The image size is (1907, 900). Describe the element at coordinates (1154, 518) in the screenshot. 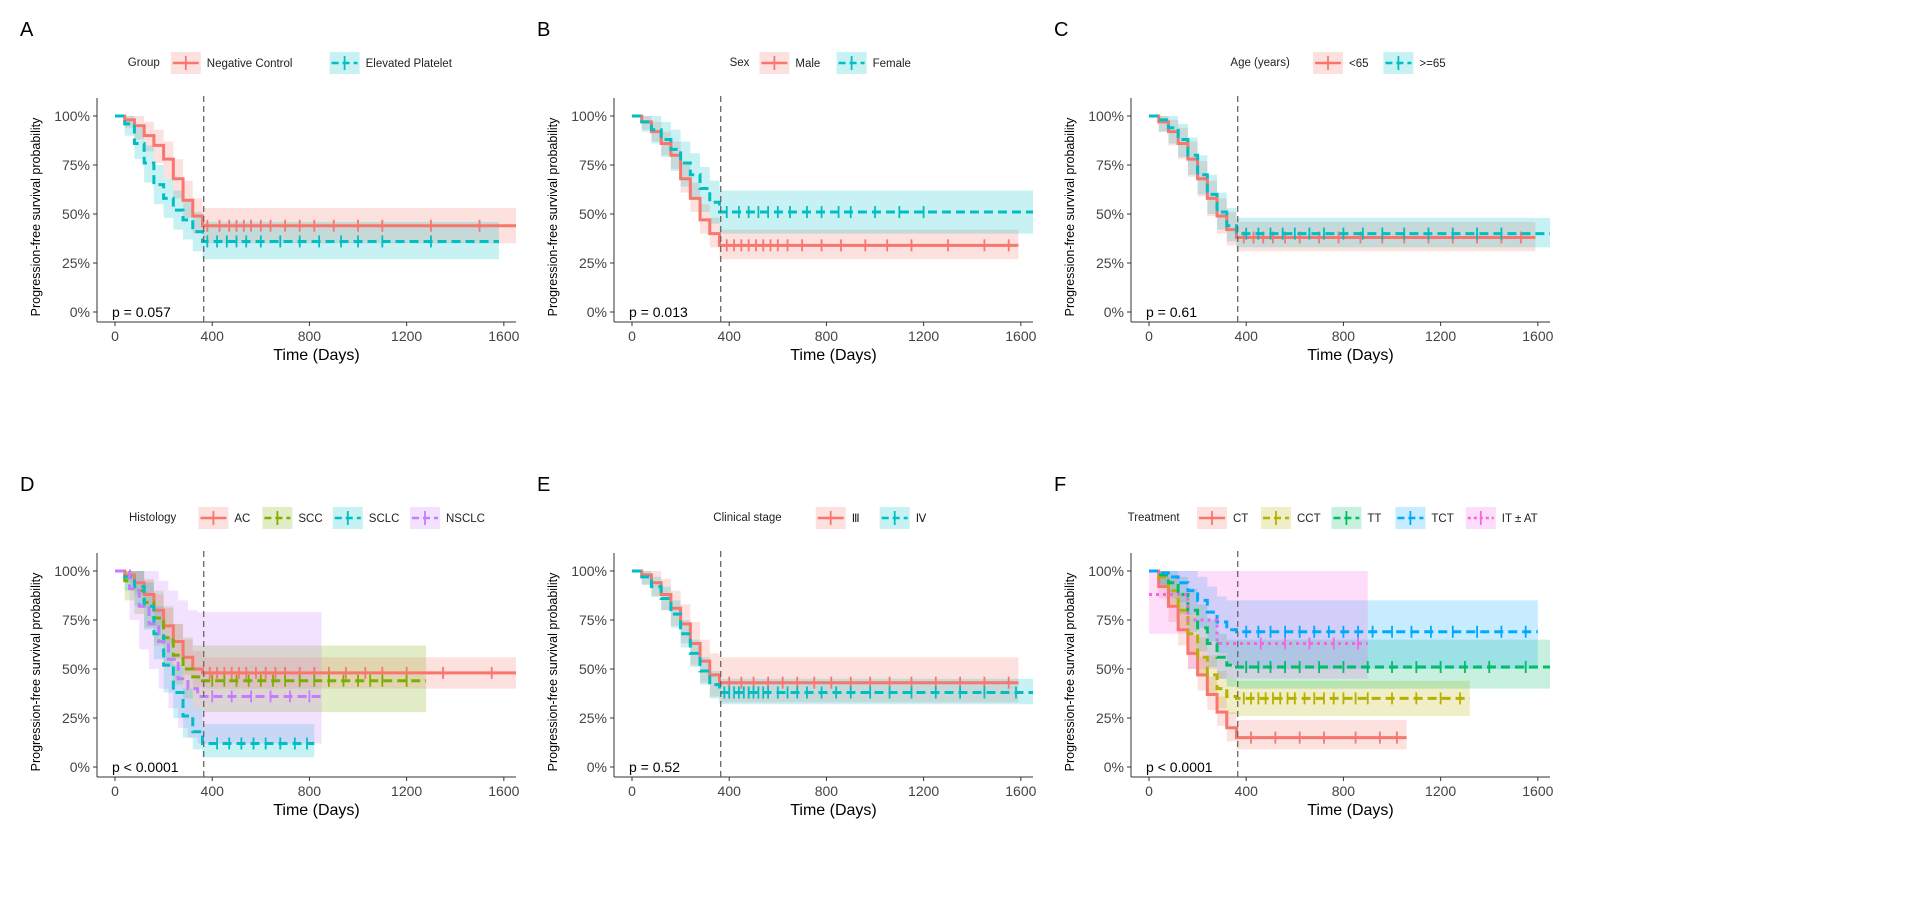

I see `legend-title: Treatment` at that location.